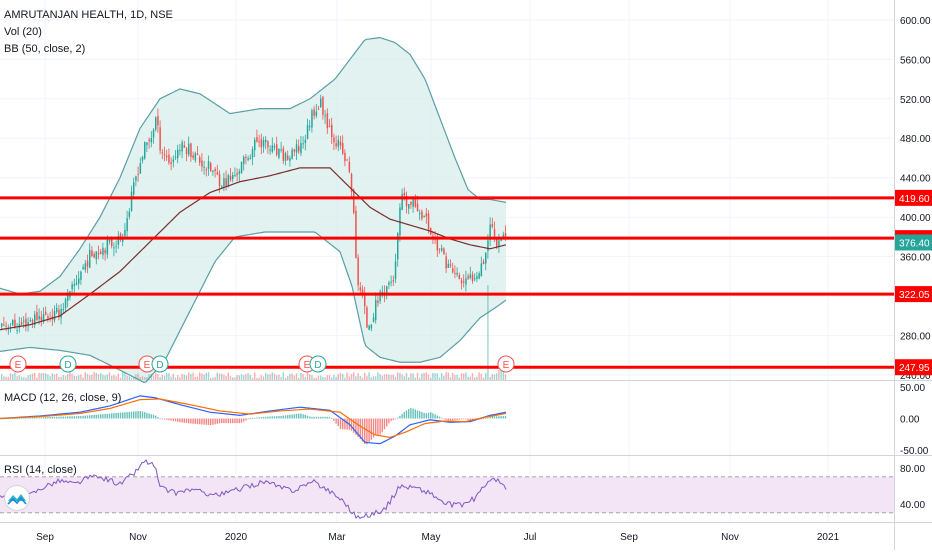 The width and height of the screenshot is (932, 555). Describe the element at coordinates (318, 364) in the screenshot. I see `dividend-event-marker` at that location.